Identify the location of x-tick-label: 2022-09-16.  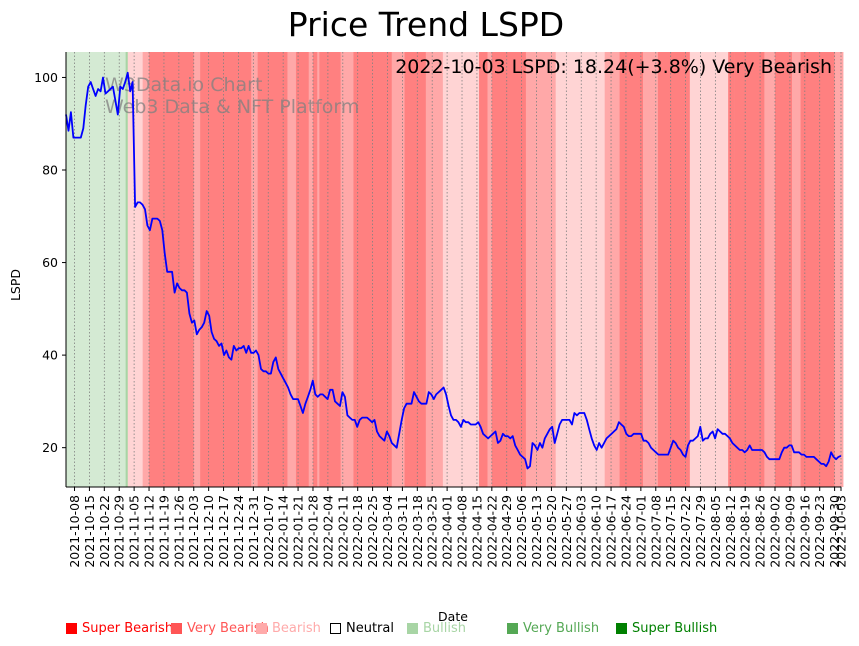
(804, 531).